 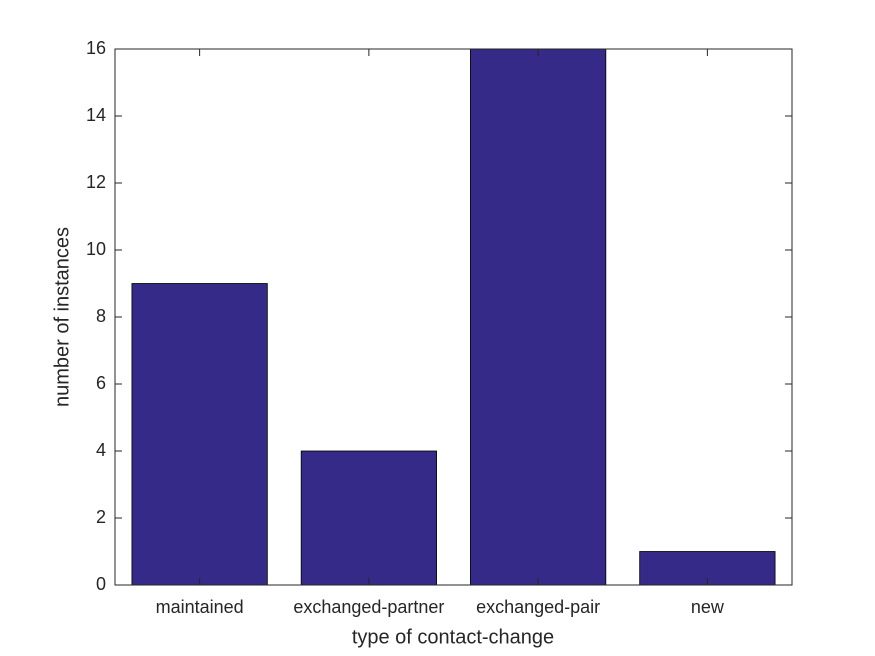 What do you see at coordinates (101, 584) in the screenshot?
I see `y-tick-label: 0` at bounding box center [101, 584].